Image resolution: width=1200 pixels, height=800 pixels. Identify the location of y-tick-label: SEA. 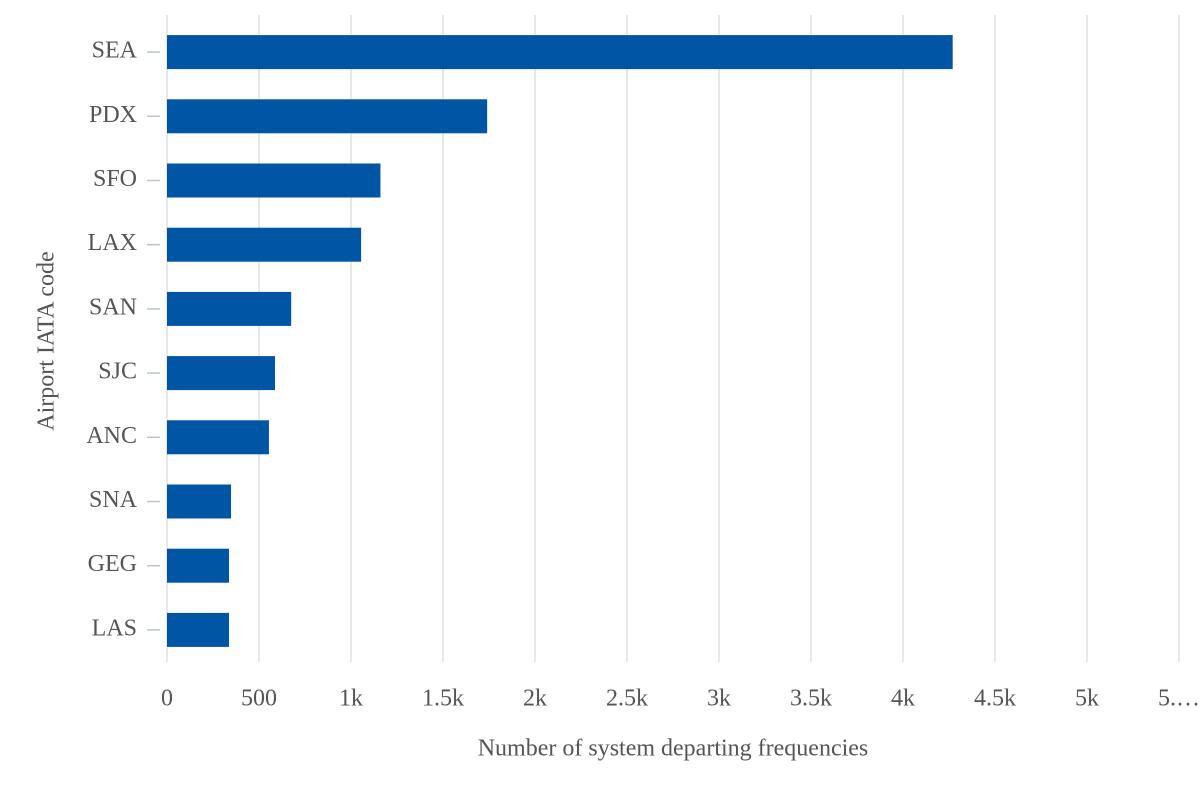
(115, 51).